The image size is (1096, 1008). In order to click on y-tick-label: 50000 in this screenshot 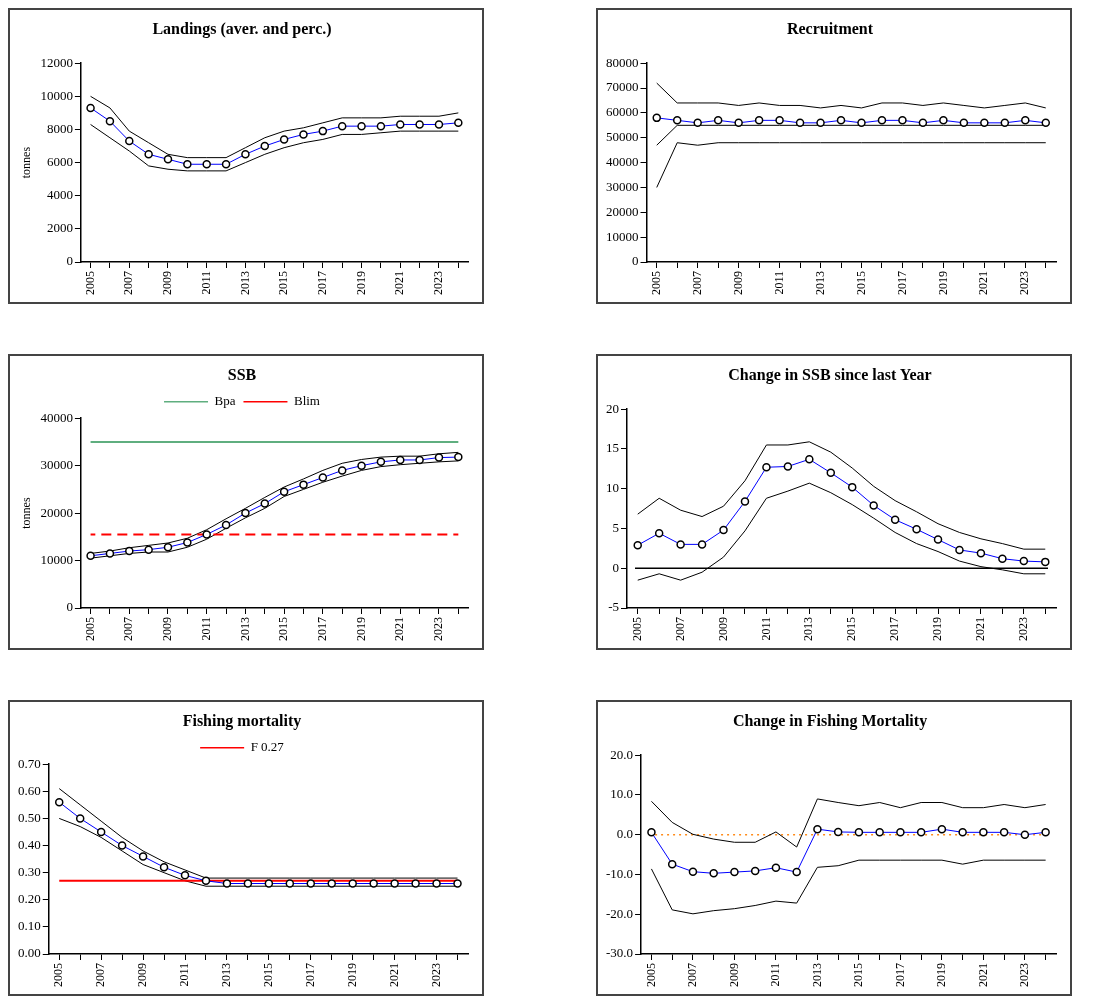, I will do `click(622, 137)`.